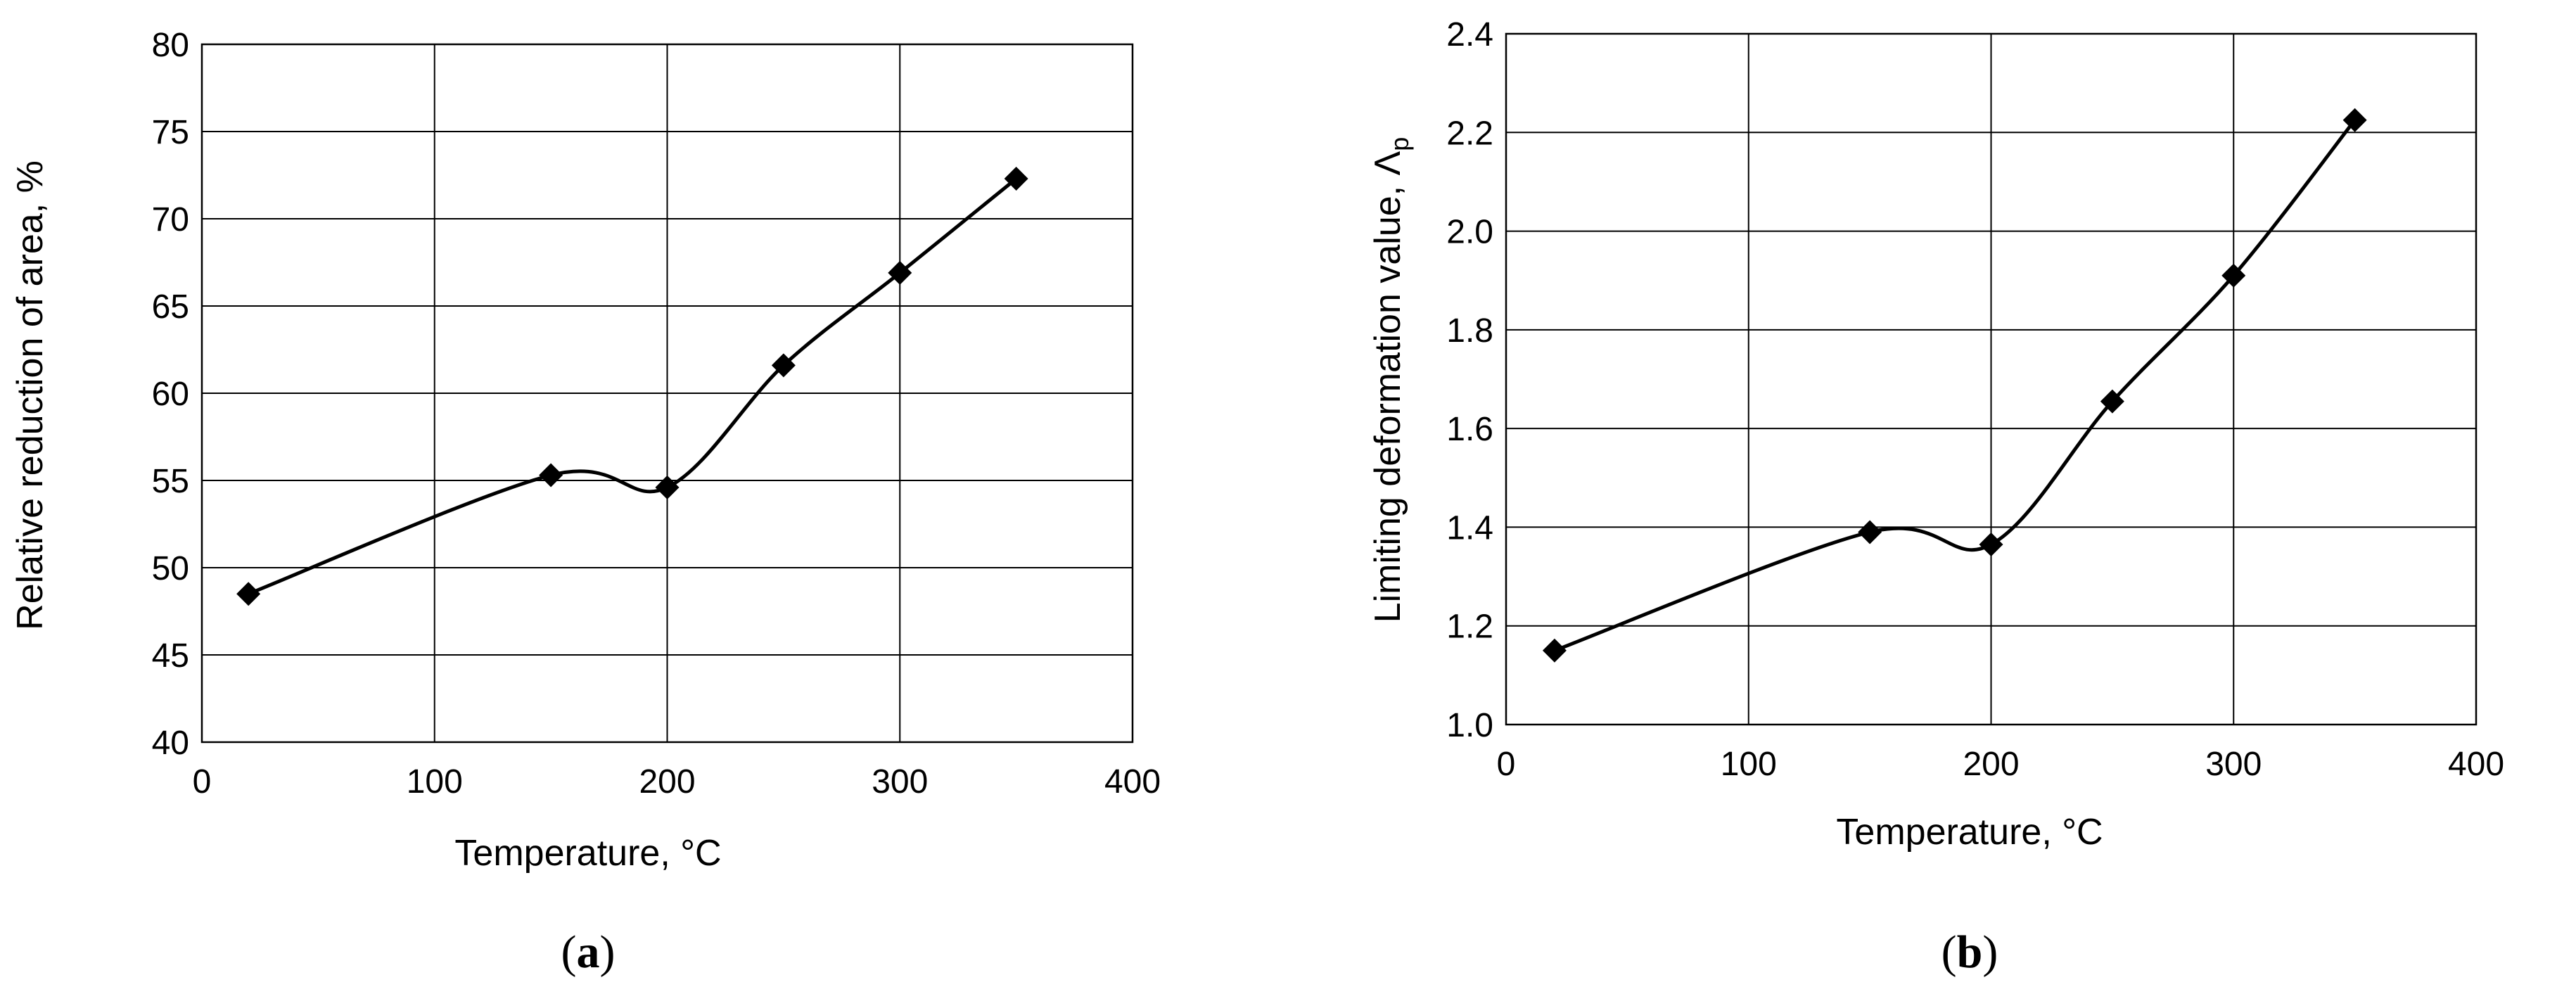 The width and height of the screenshot is (2576, 1001). Describe the element at coordinates (30, 395) in the screenshot. I see `y-axis-title: Relative reduction of area, %` at that location.